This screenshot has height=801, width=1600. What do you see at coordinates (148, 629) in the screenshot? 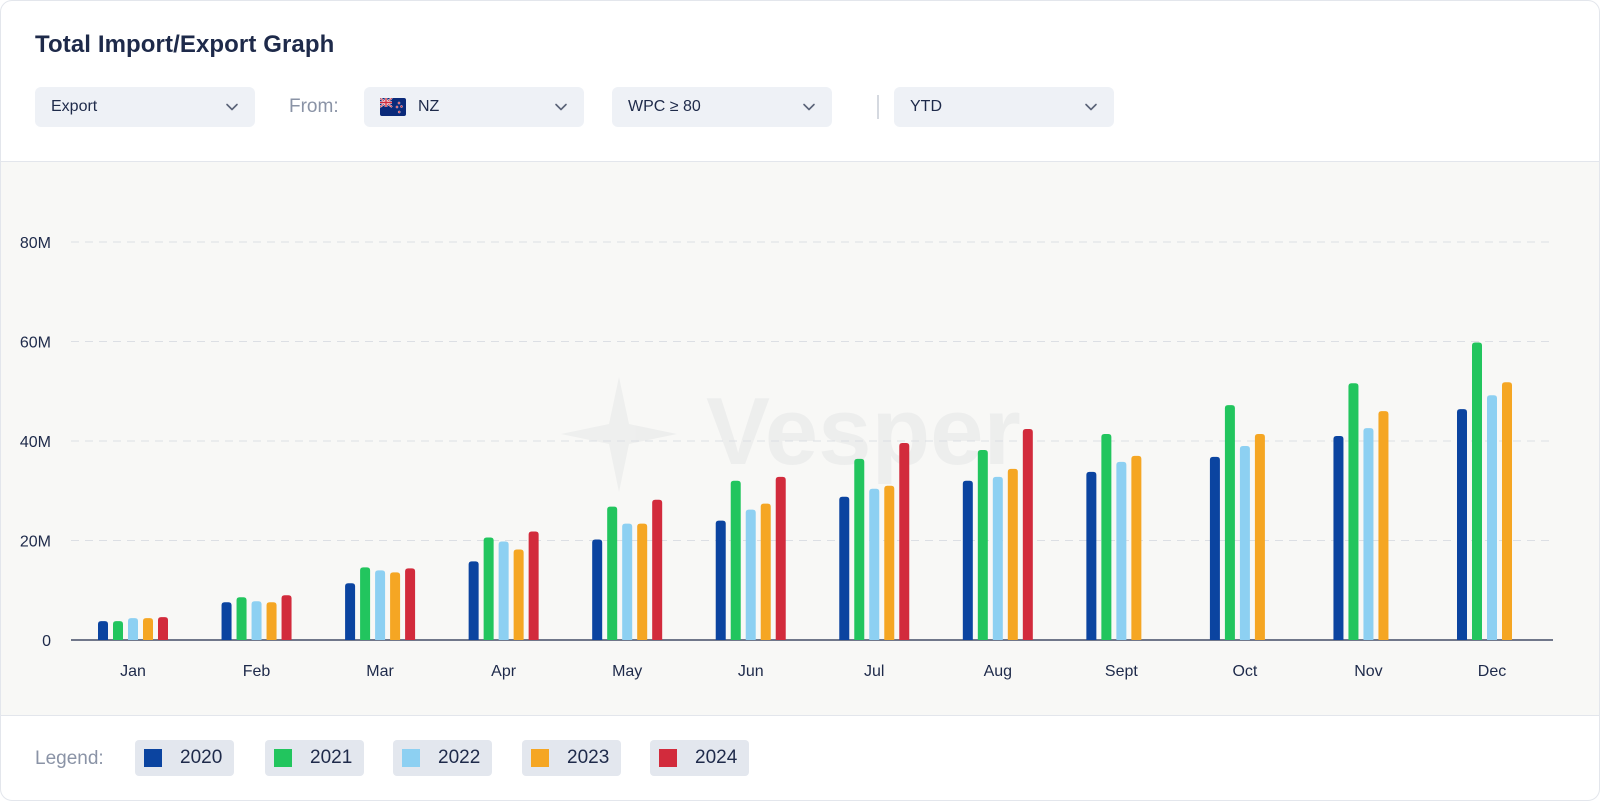
I see `bar-2023-jan` at bounding box center [148, 629].